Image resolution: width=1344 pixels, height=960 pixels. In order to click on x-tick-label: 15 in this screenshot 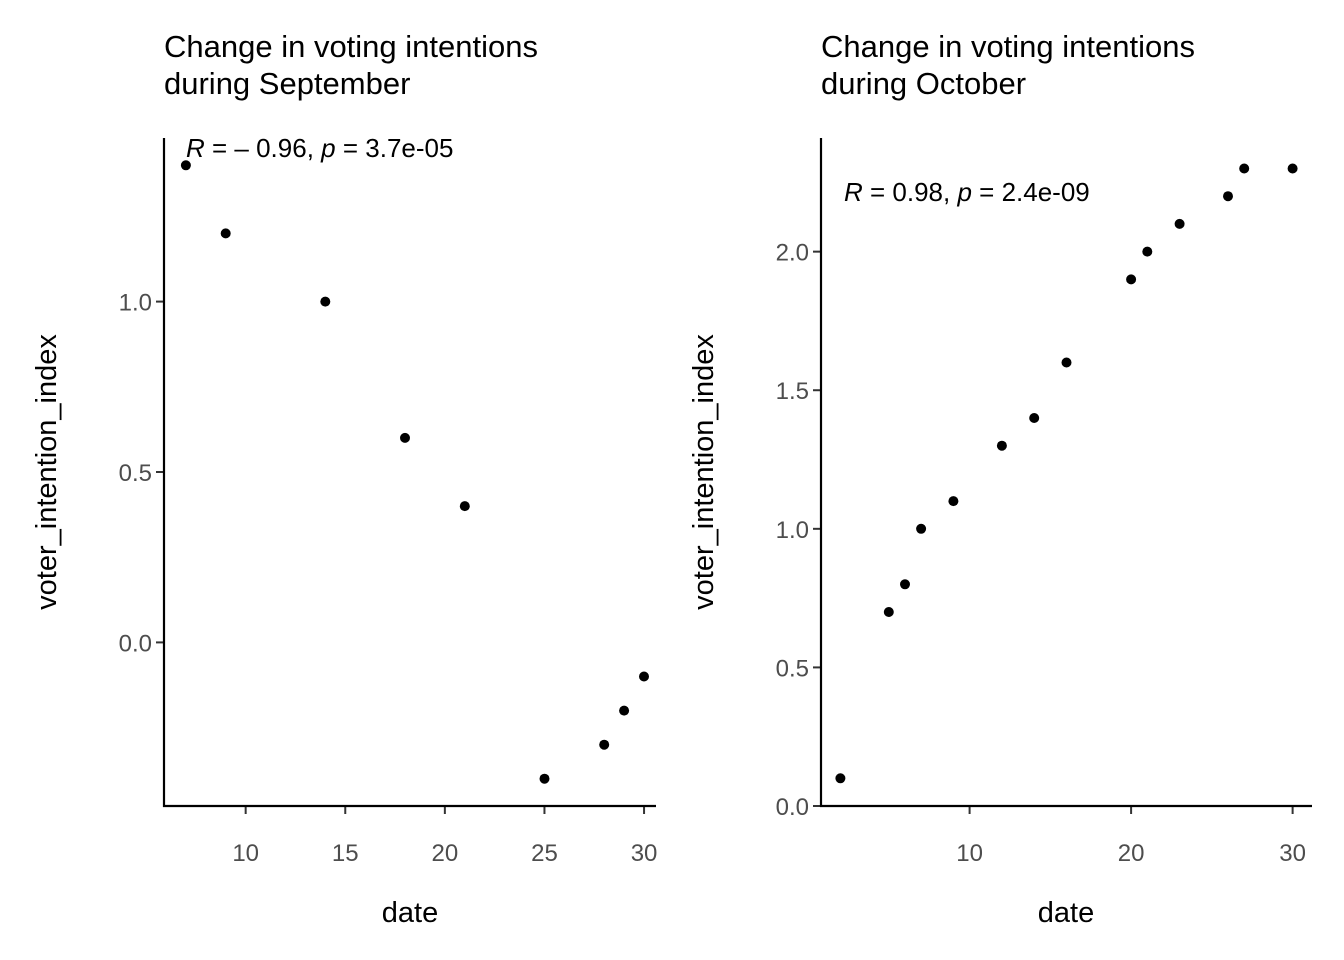, I will do `click(345, 853)`.